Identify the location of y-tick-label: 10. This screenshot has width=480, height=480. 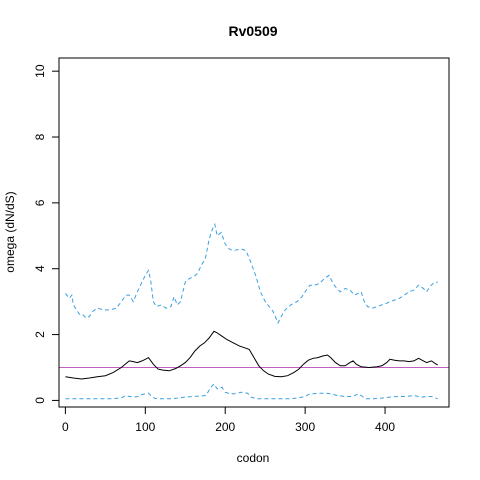
(40, 71).